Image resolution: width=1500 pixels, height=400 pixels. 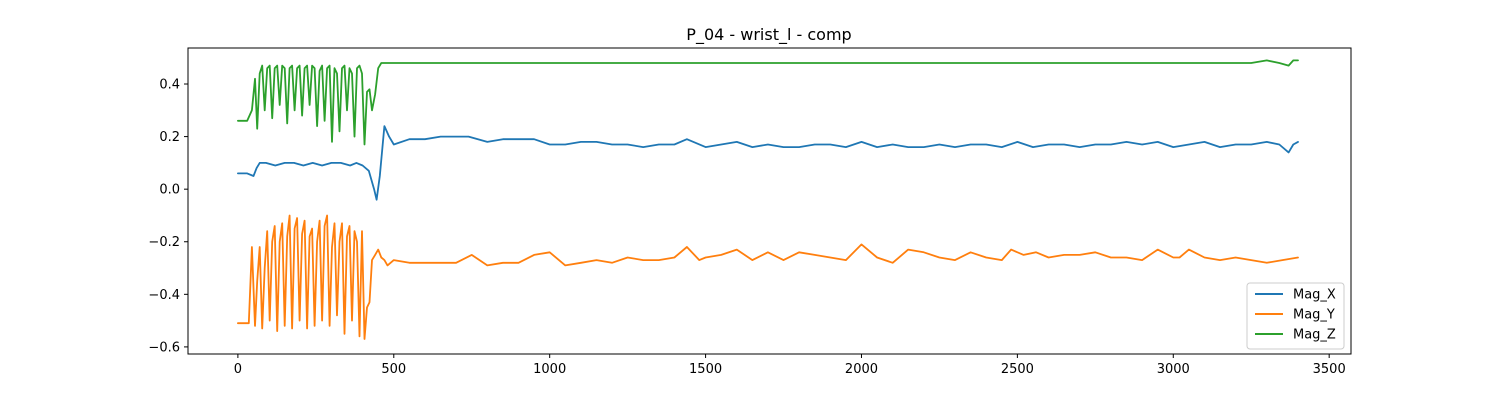 What do you see at coordinates (790, 365) in the screenshot?
I see `x-axis: 0 500 1000 1500 2000 2500 3000 3500` at bounding box center [790, 365].